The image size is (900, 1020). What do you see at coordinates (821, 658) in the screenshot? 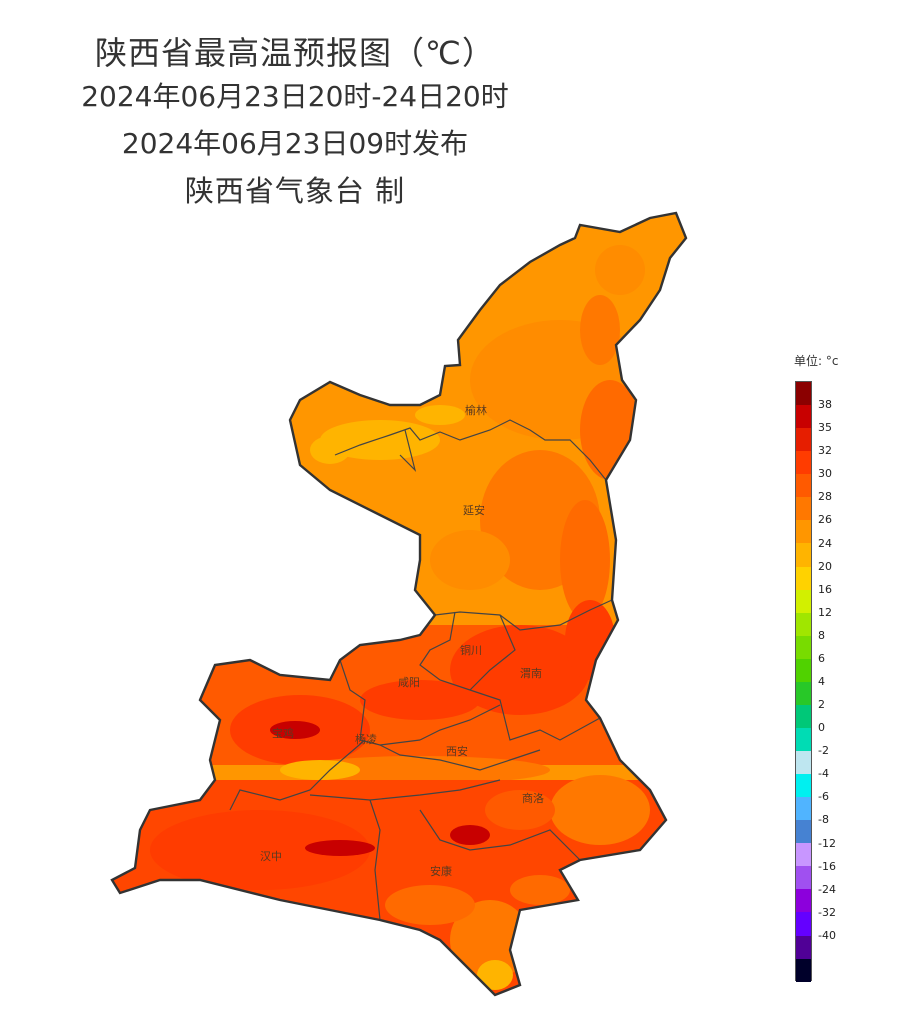
I see `legend-label: 6` at bounding box center [821, 658].